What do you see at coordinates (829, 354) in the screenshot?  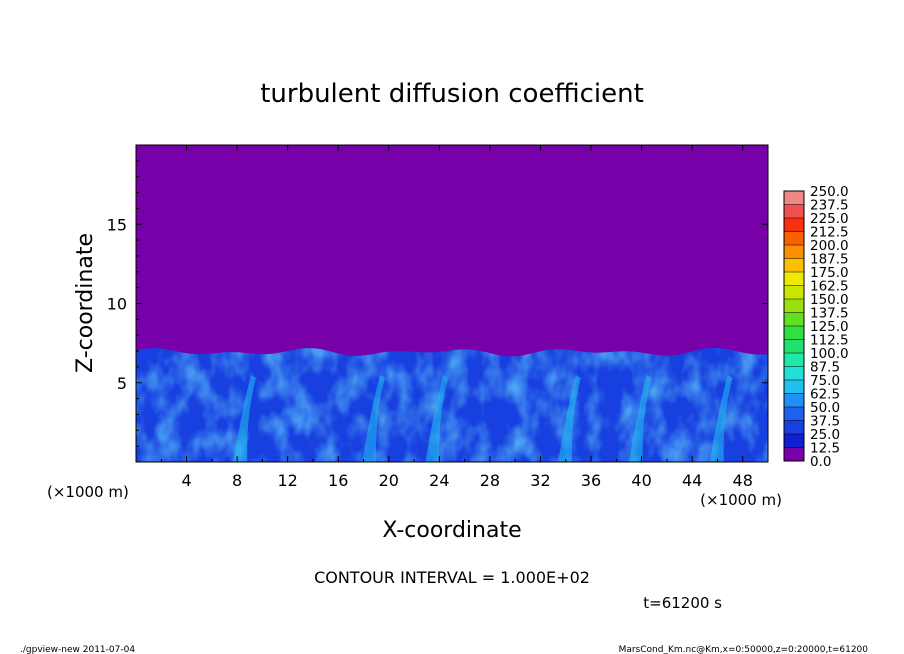 I see `colorbar-label: 100.0` at bounding box center [829, 354].